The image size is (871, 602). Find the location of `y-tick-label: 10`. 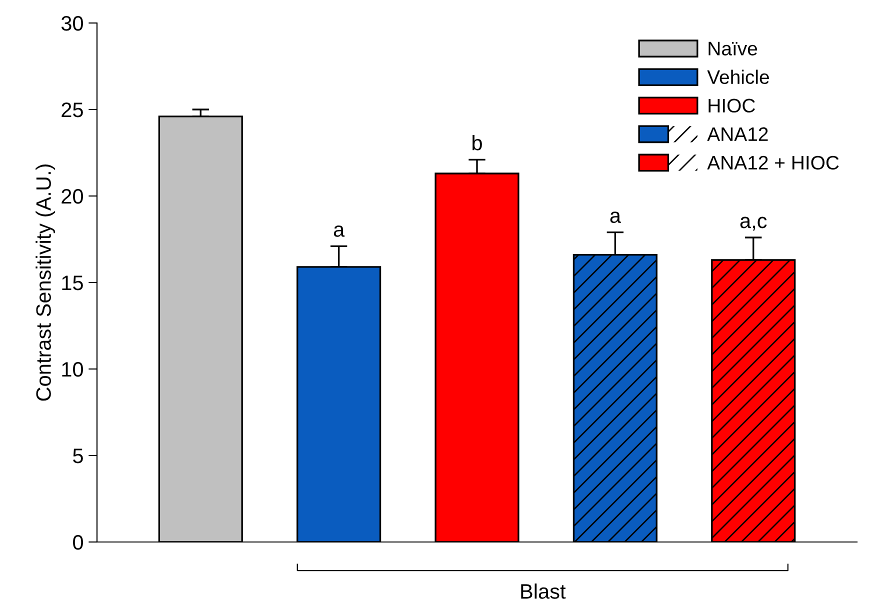

y-tick-label: 10 is located at coordinates (72, 369).